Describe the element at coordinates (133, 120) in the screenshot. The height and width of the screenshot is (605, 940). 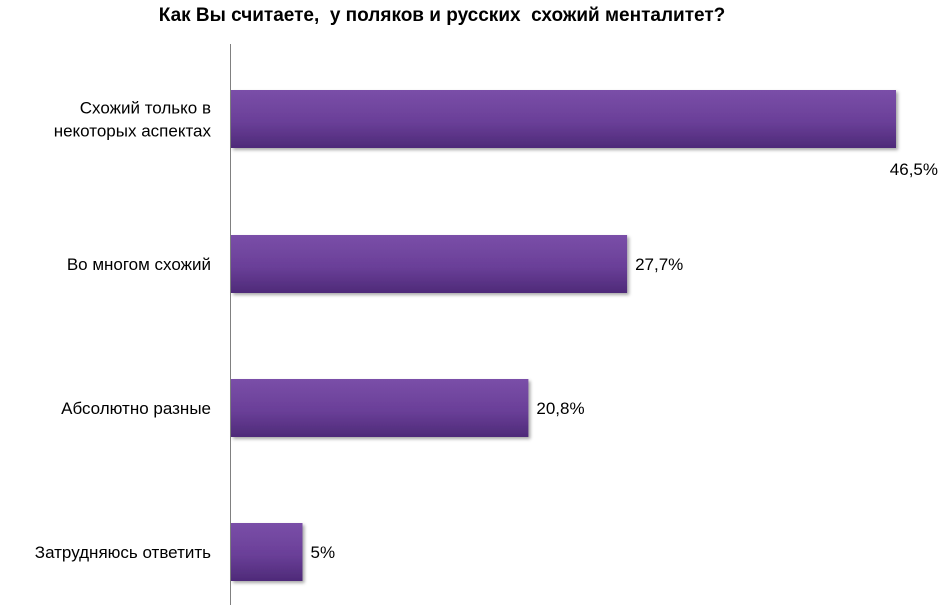
I see `category-label-1: Схожий только в некоторых аспектах` at that location.